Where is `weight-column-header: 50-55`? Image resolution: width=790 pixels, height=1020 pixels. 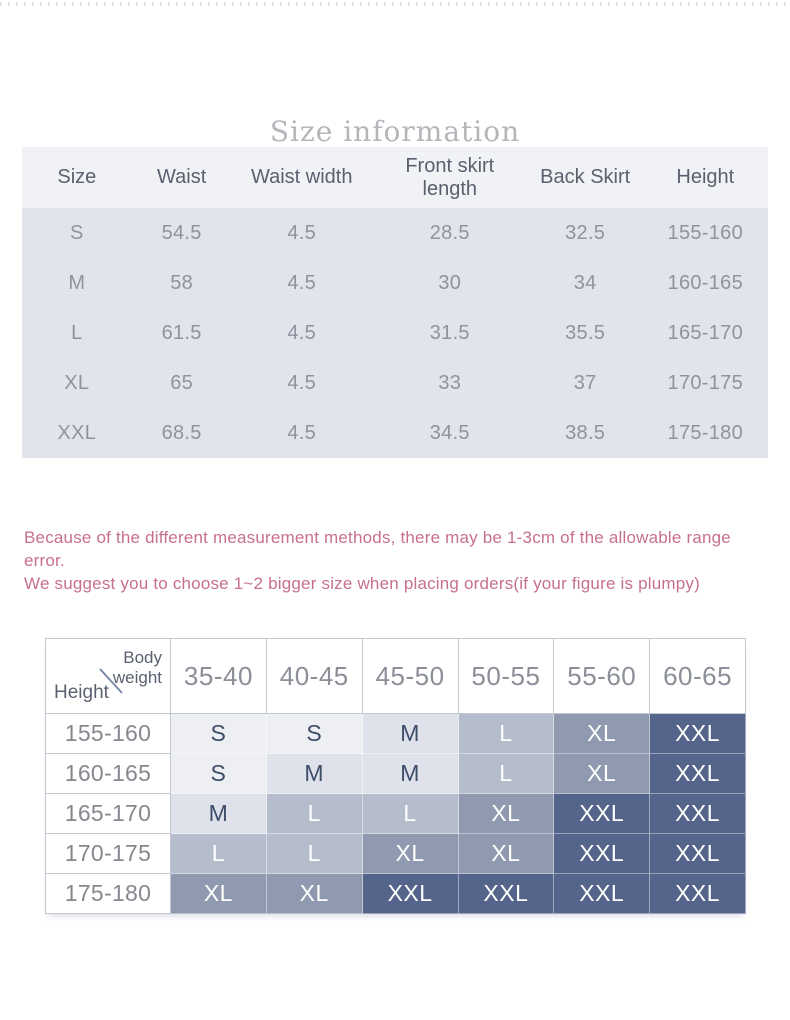
weight-column-header: 50-55 is located at coordinates (506, 676).